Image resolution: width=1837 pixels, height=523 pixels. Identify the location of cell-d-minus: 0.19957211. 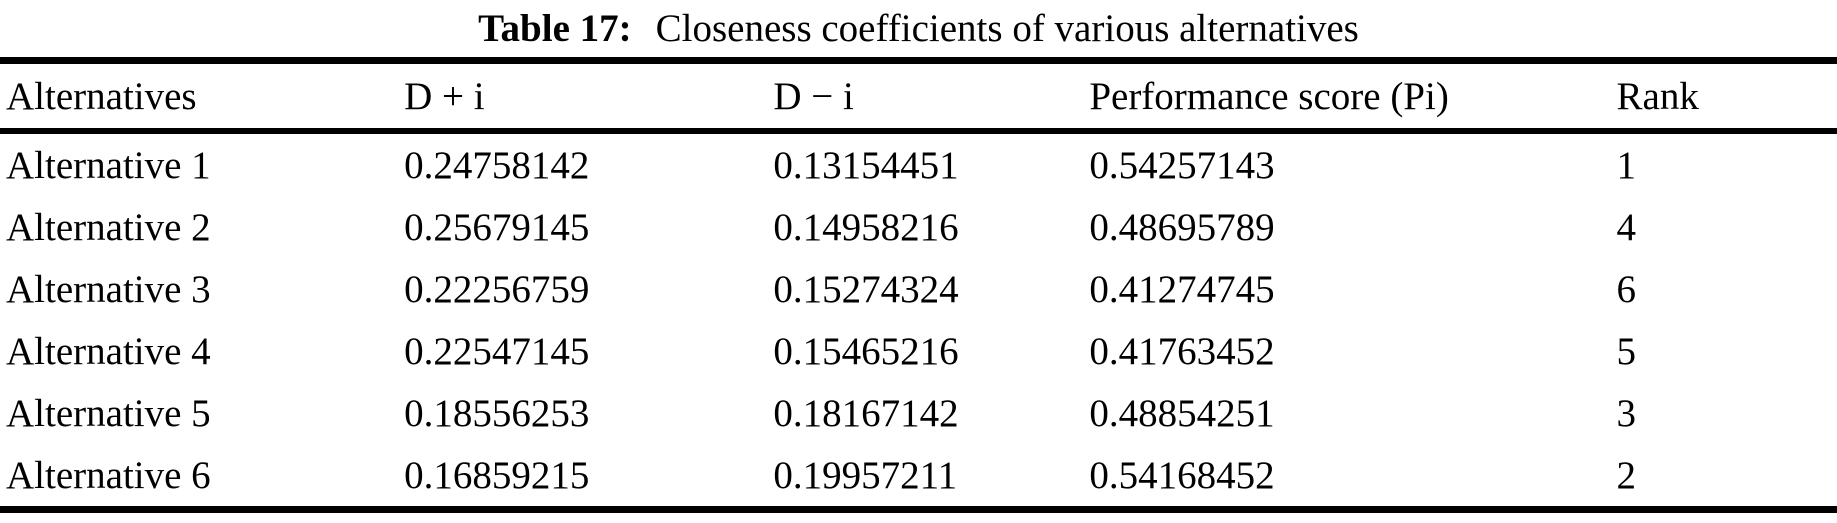
(865, 475).